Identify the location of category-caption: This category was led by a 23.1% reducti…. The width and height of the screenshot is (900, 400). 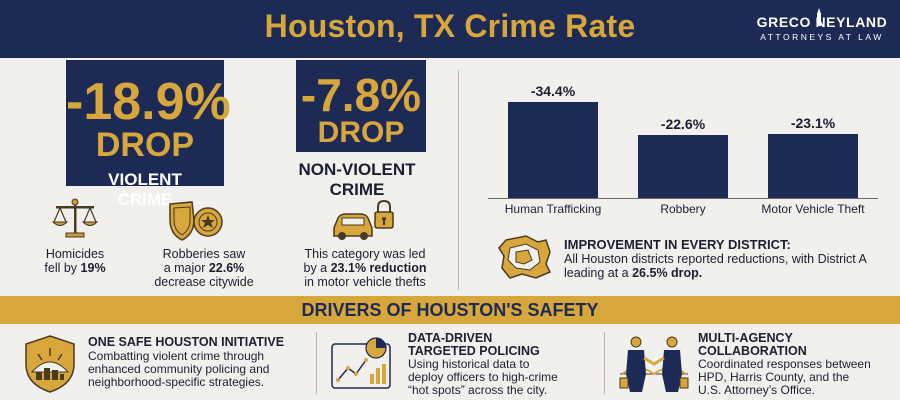
(365, 268).